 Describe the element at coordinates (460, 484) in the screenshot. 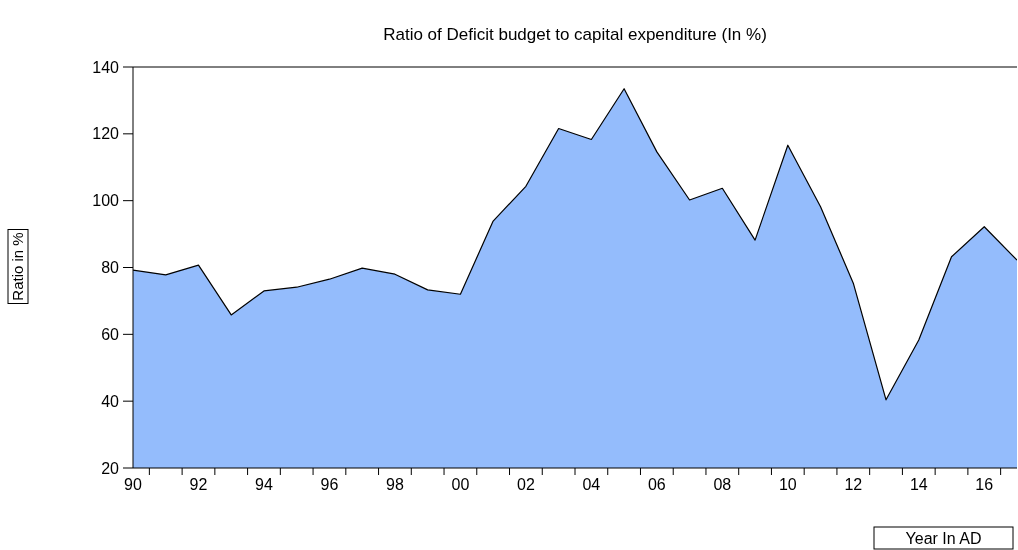

I see `x-tick-label: 00` at that location.